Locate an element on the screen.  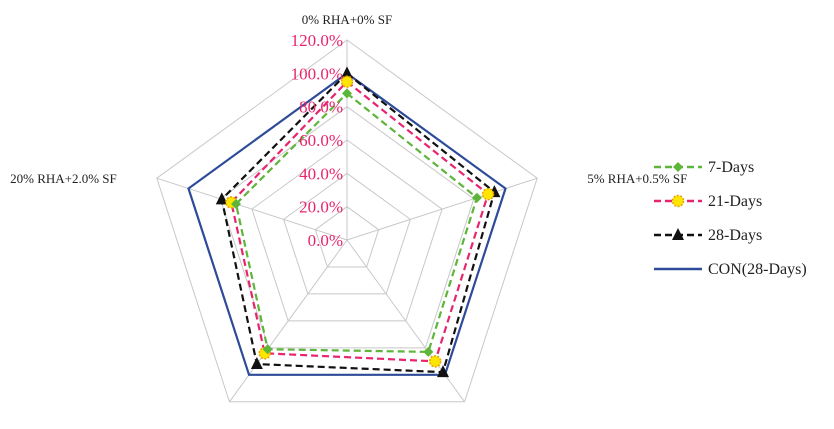
legend-item: 28-Days is located at coordinates (708, 235).